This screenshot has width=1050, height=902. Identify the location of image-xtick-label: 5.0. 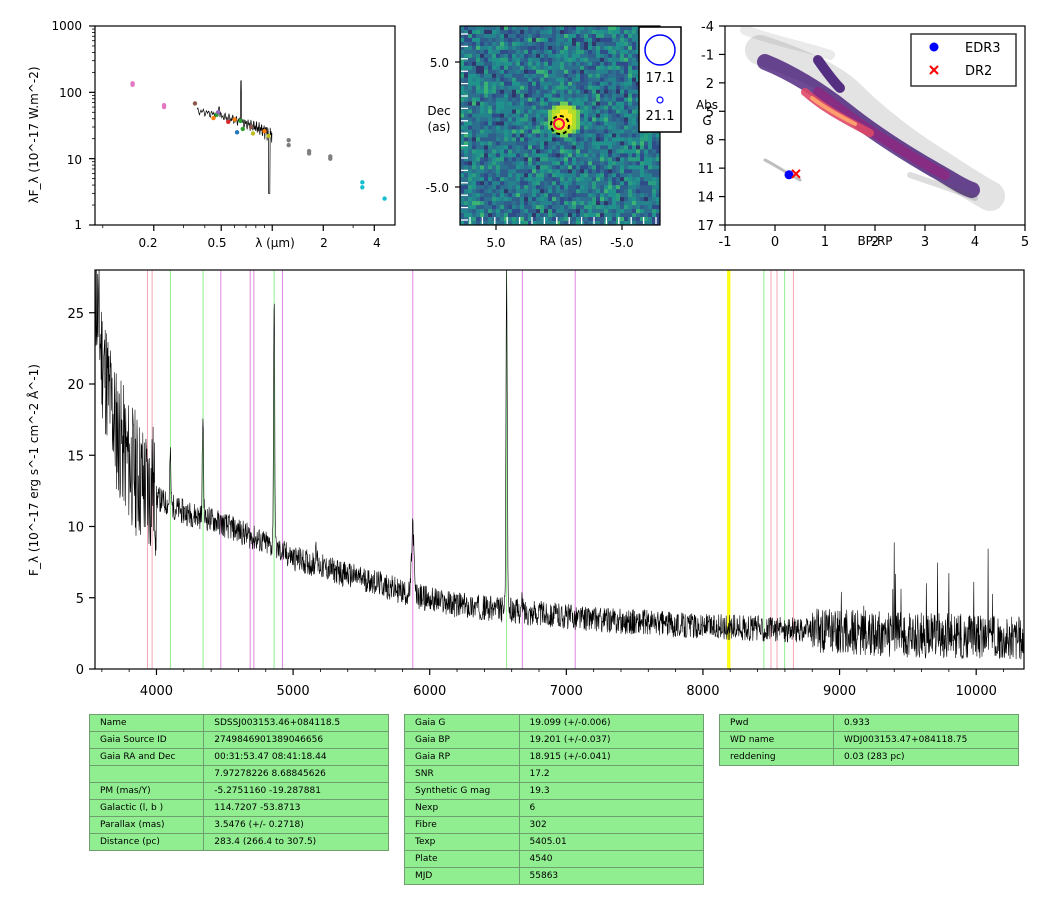
(495, 243).